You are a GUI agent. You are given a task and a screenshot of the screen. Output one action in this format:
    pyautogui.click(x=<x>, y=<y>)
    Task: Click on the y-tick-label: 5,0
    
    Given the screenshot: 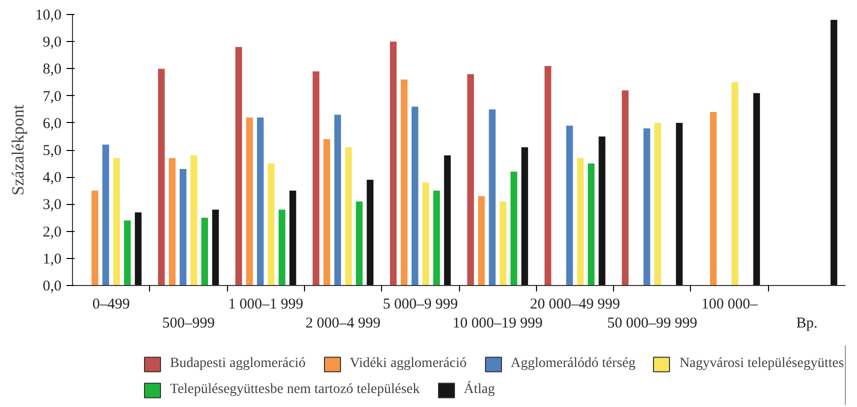 What is the action you would take?
    pyautogui.click(x=52, y=151)
    